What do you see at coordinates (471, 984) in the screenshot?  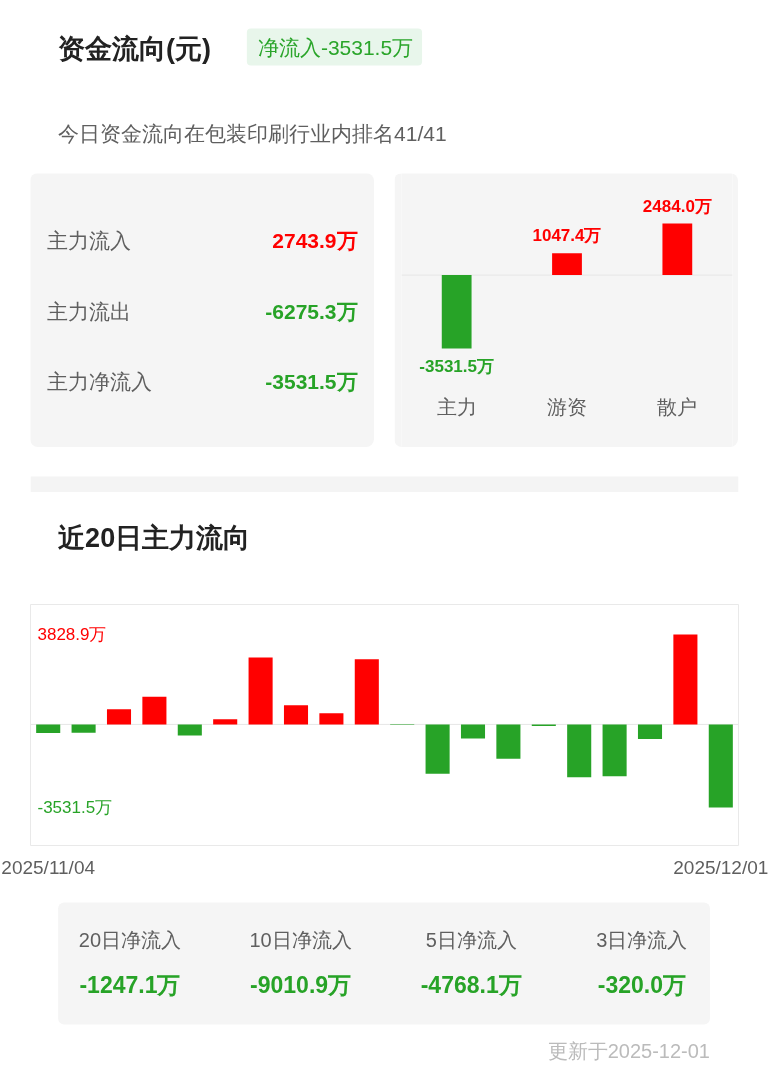 I see `data-label: -4768.1万` at bounding box center [471, 984].